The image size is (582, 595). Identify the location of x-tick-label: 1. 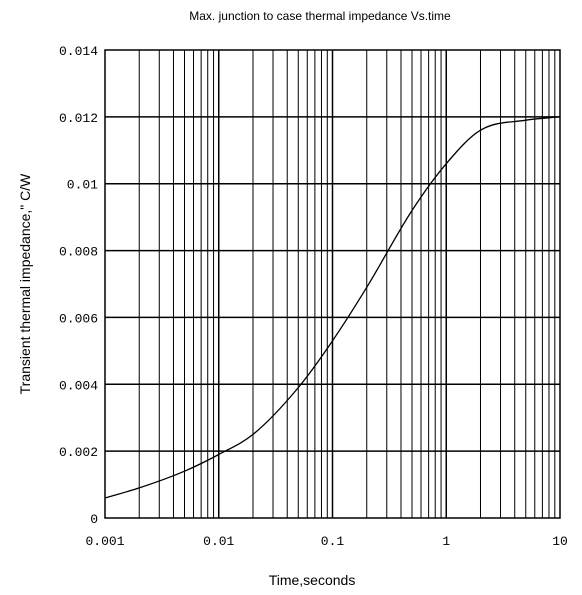
(446, 541).